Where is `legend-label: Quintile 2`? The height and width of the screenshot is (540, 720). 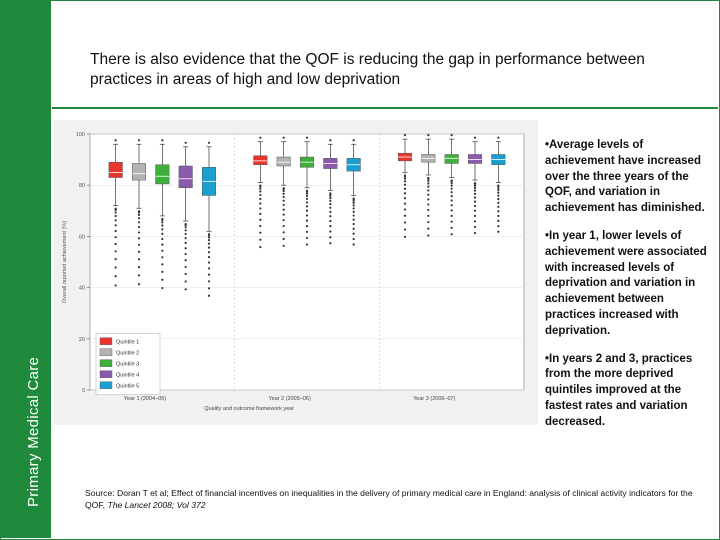 legend-label: Quintile 2 is located at coordinates (127, 354).